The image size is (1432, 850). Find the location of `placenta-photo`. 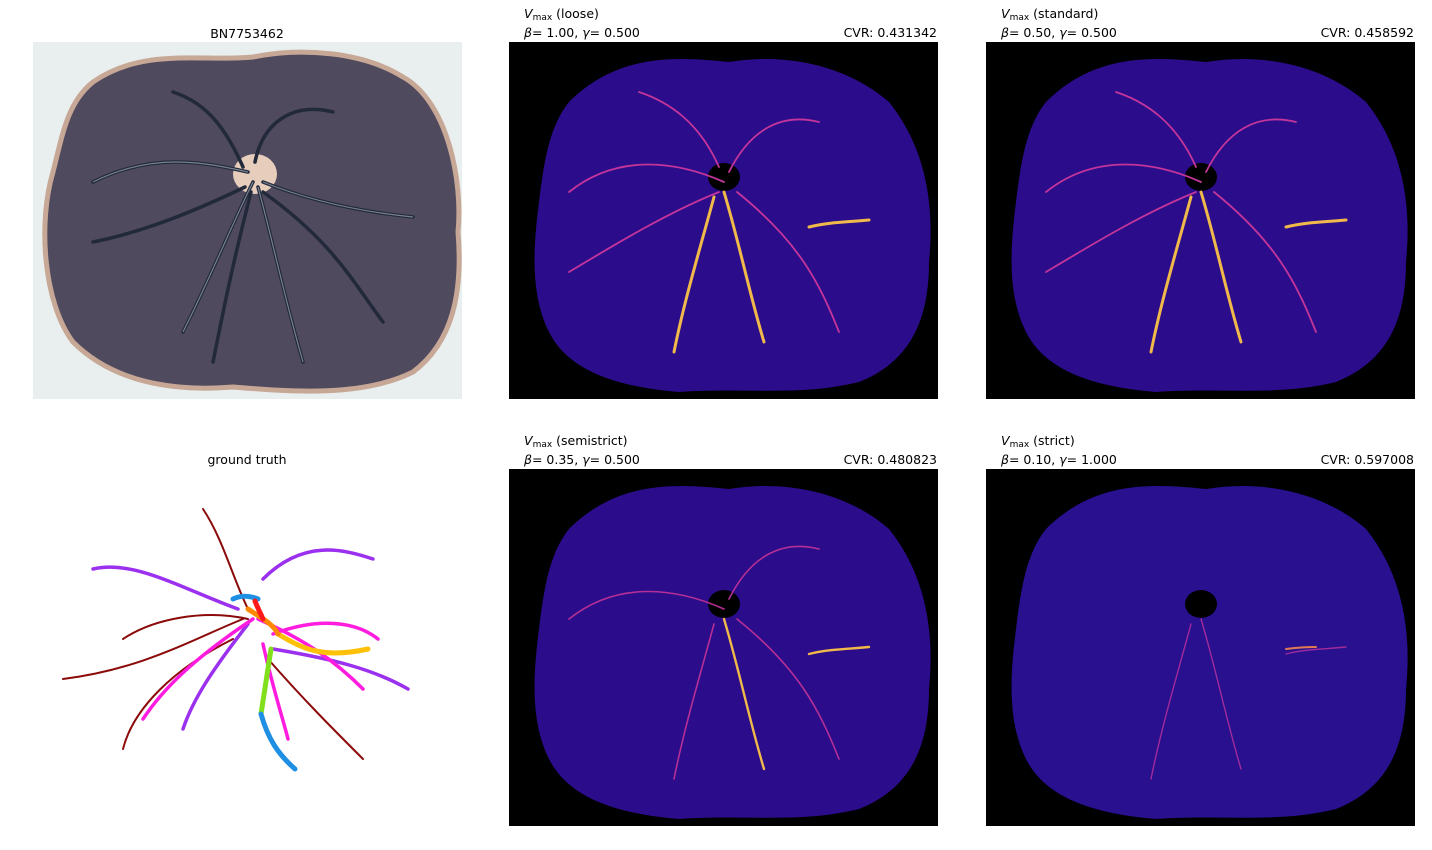

placenta-photo is located at coordinates (247, 220).